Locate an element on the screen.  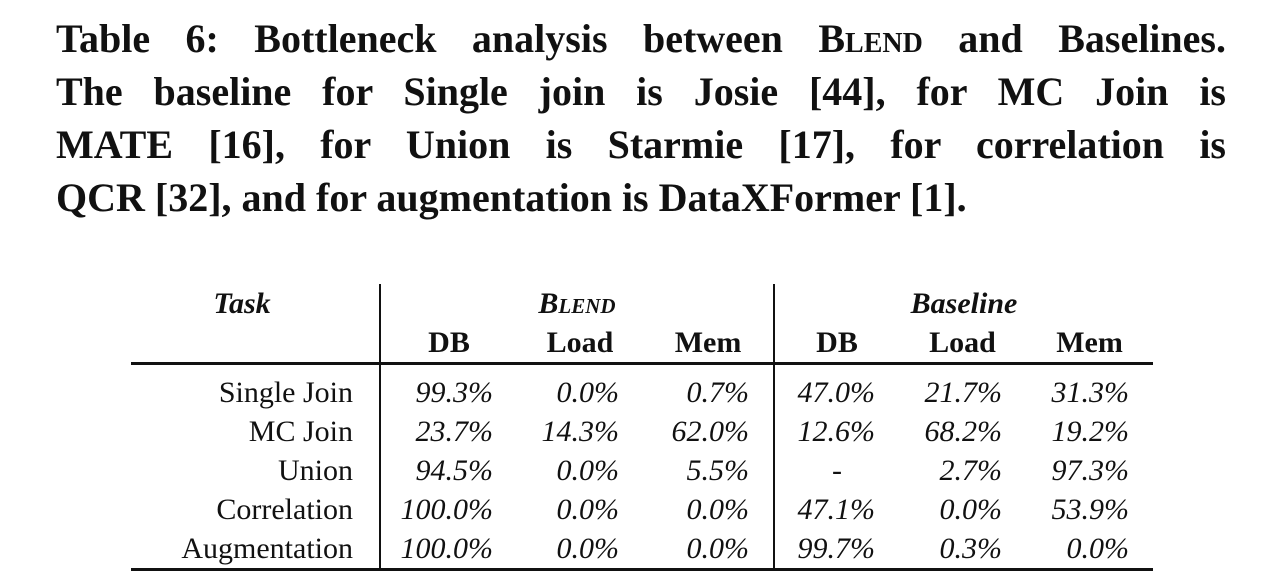
cell-blend-db: 94.5% is located at coordinates (448, 470).